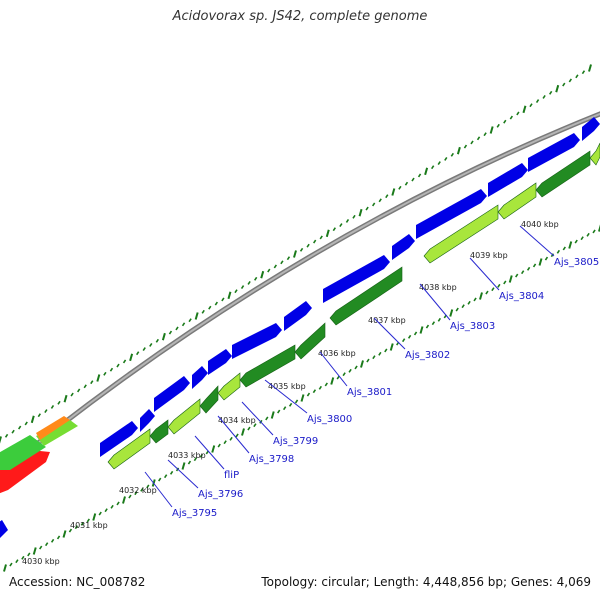 Image resolution: width=600 pixels, height=600 pixels. What do you see at coordinates (194, 513) in the screenshot?
I see `gene-label: Ajs_3795` at bounding box center [194, 513].